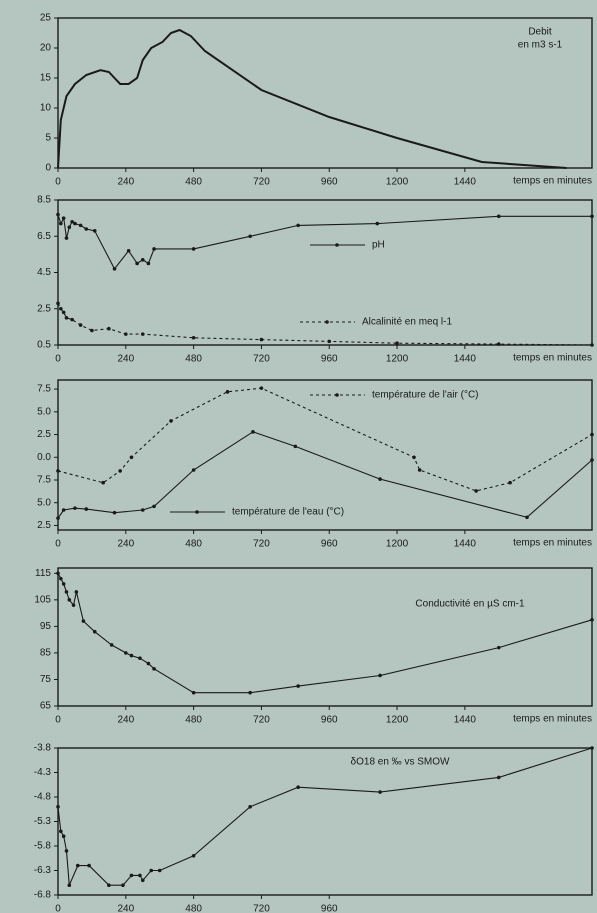  I want to click on y-tick-label: 4.5, so click(44, 272).